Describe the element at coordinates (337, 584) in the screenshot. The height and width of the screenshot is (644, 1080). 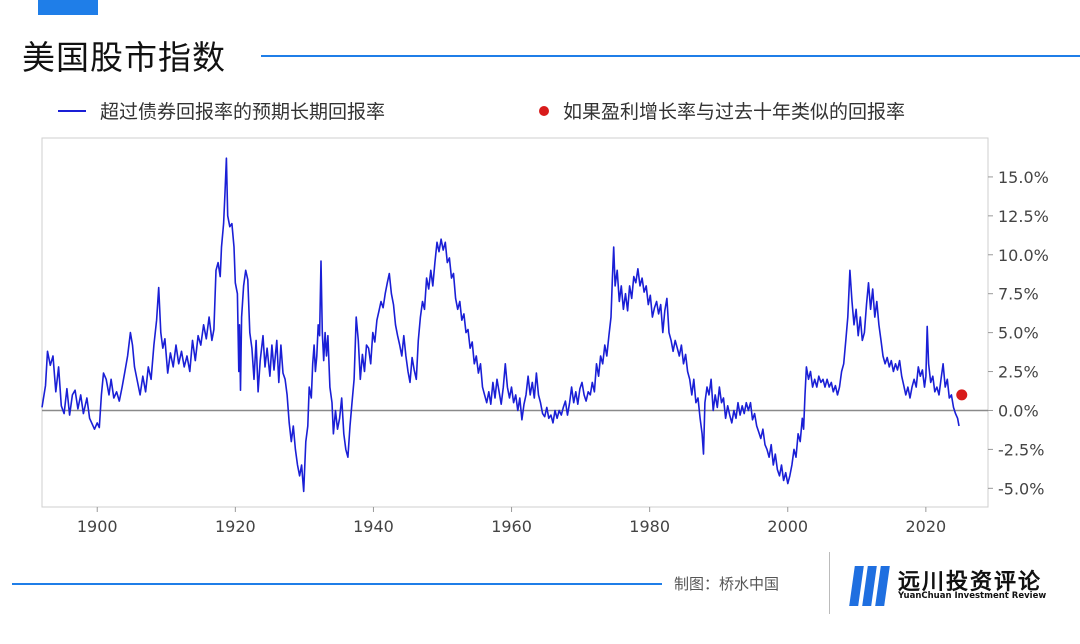
I see `footer-line` at that location.